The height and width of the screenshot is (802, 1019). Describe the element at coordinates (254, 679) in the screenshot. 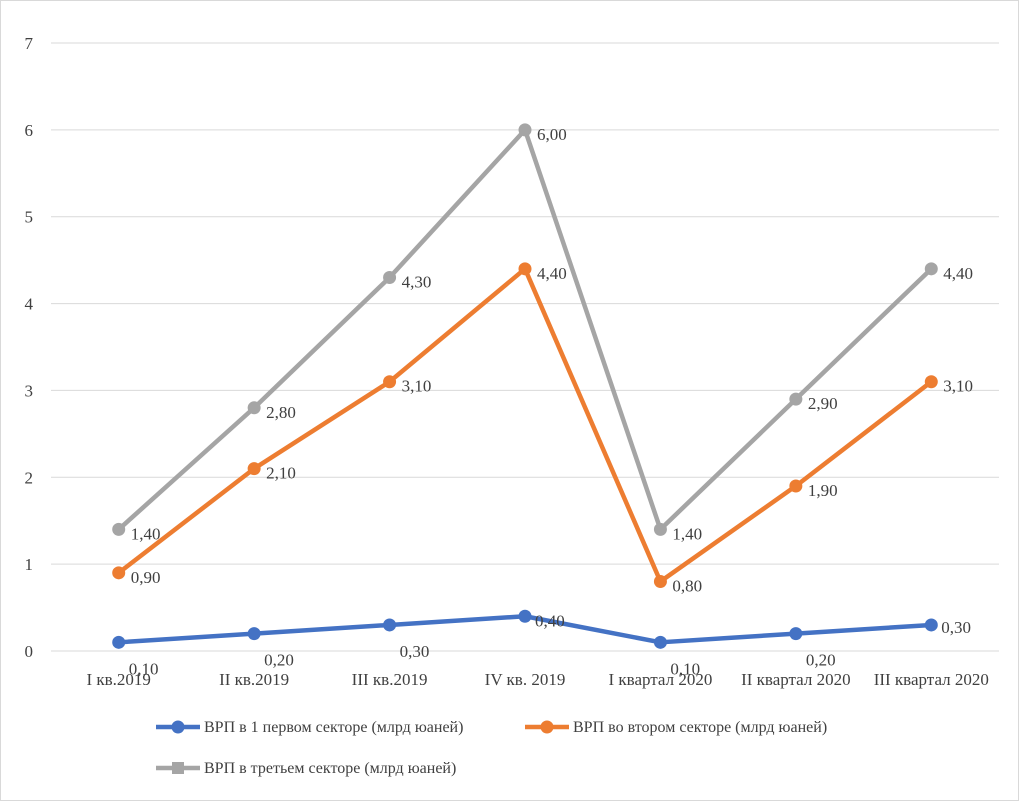

I see `x-tick-label: II кв.2019` at that location.